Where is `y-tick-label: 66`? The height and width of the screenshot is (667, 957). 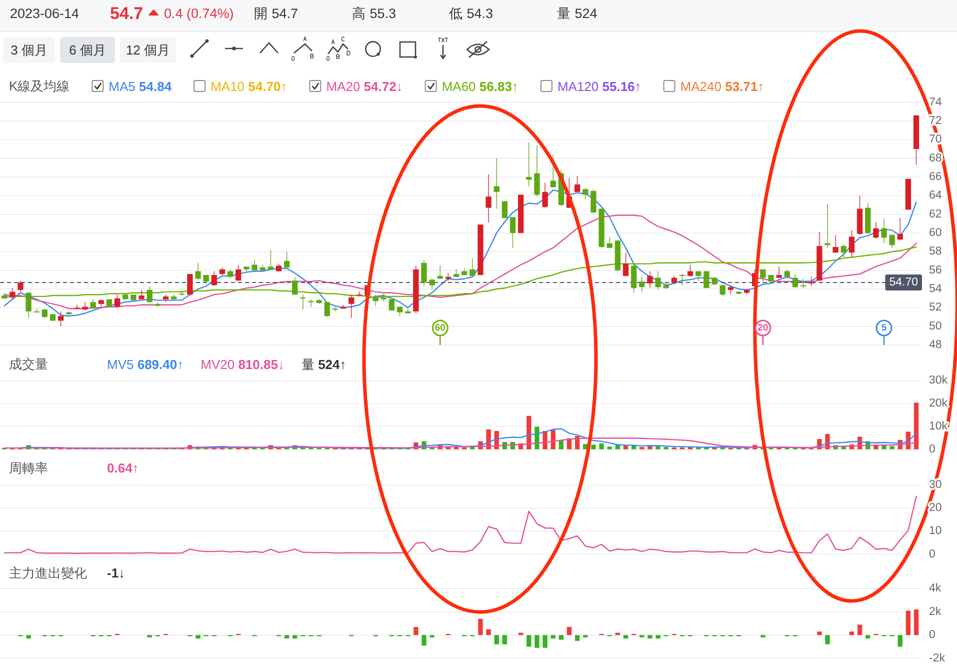 y-tick-label: 66 is located at coordinates (935, 176).